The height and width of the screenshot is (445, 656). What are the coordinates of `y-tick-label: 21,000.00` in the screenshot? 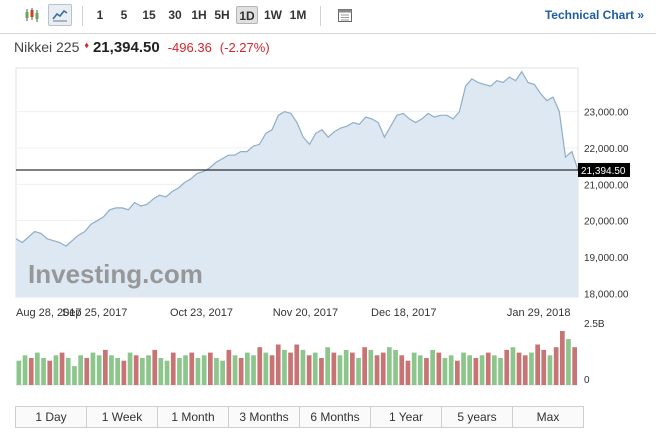 It's located at (606, 185).